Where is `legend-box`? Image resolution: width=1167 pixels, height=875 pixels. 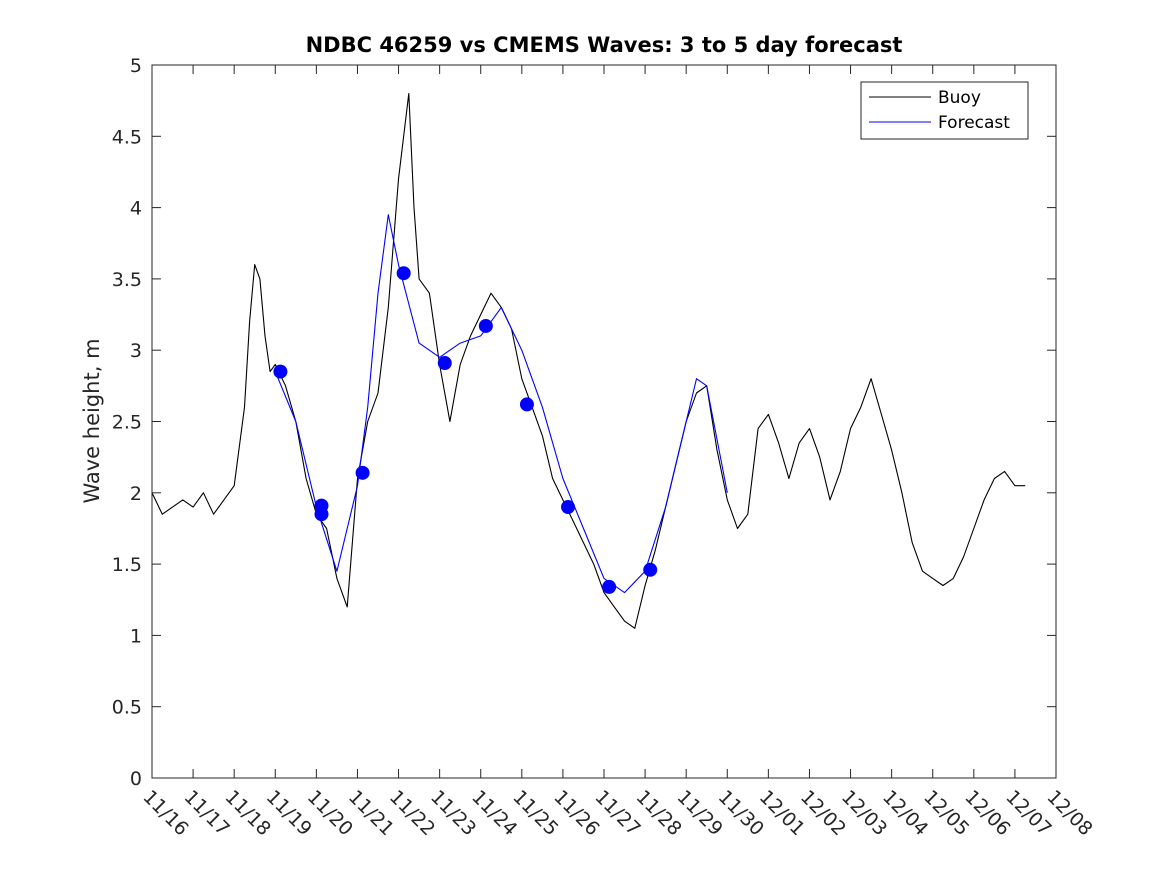
legend-box is located at coordinates (944, 110).